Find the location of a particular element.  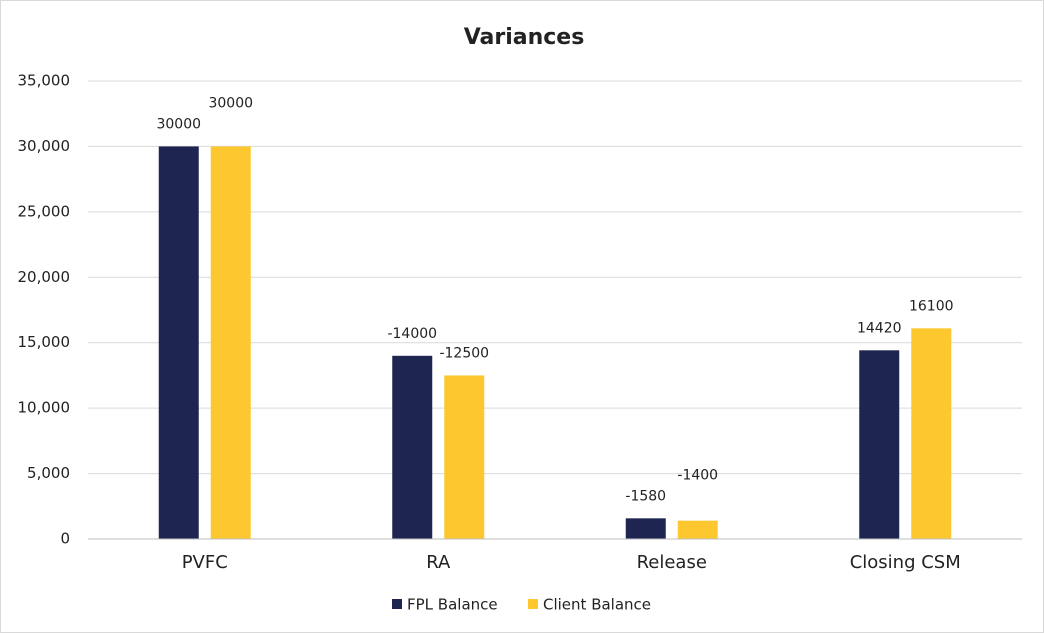

chart-title: Variances is located at coordinates (524, 37).